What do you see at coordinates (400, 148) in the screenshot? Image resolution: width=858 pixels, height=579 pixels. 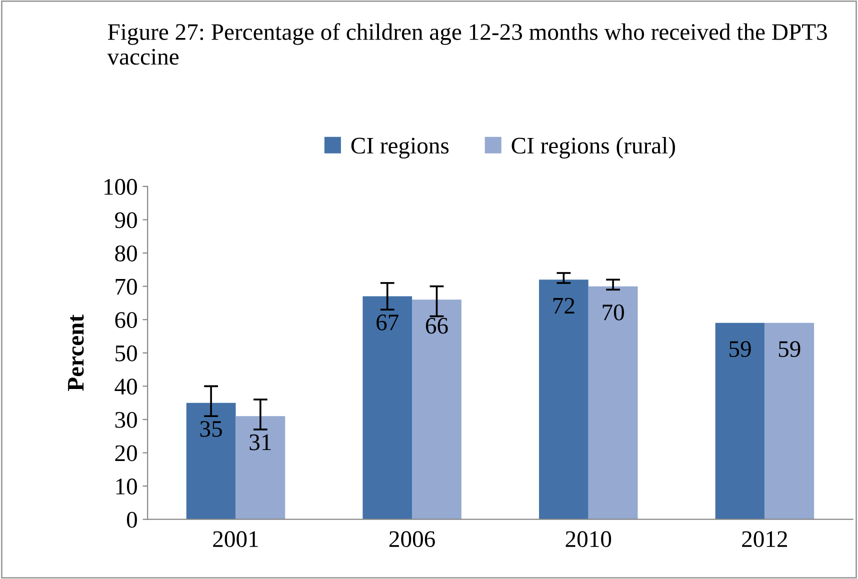 I see `legend-label: CI regions` at bounding box center [400, 148].